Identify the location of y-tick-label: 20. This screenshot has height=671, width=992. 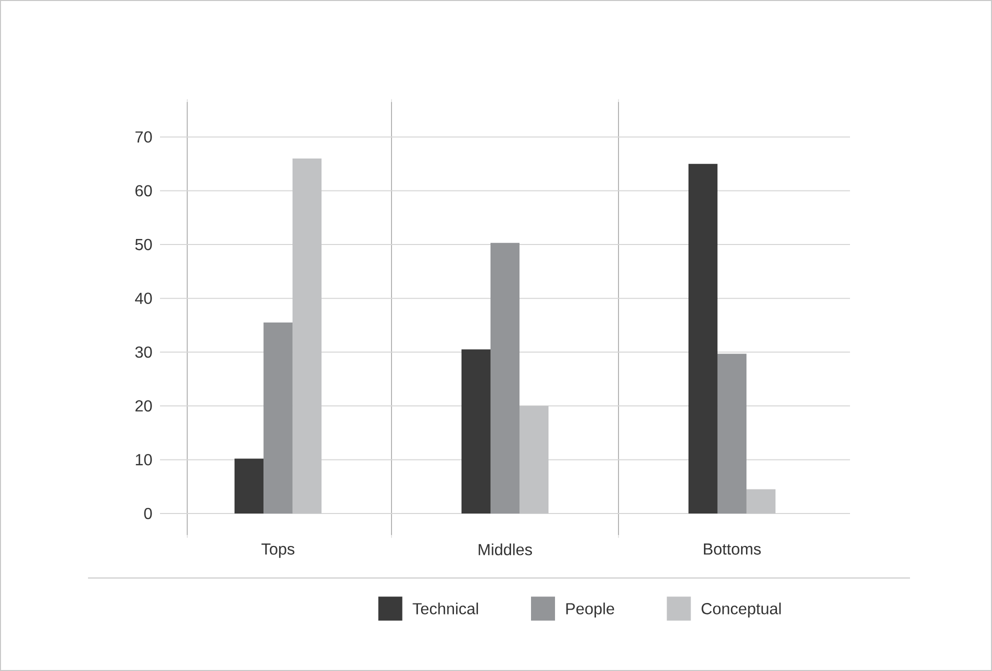
(143, 406).